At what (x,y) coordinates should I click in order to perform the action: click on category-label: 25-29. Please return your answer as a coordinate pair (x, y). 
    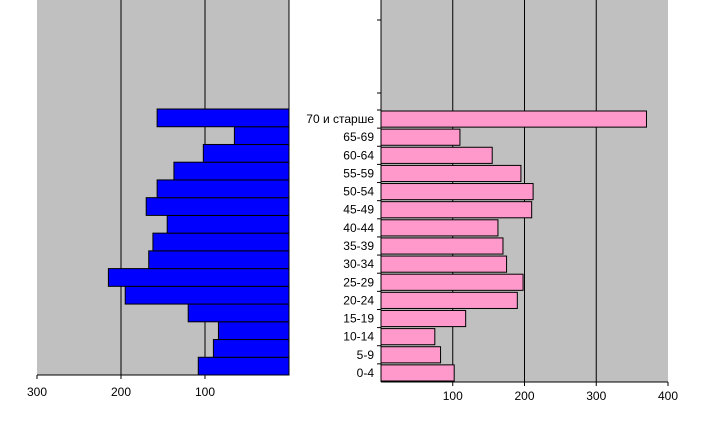
    Looking at the image, I should click on (358, 282).